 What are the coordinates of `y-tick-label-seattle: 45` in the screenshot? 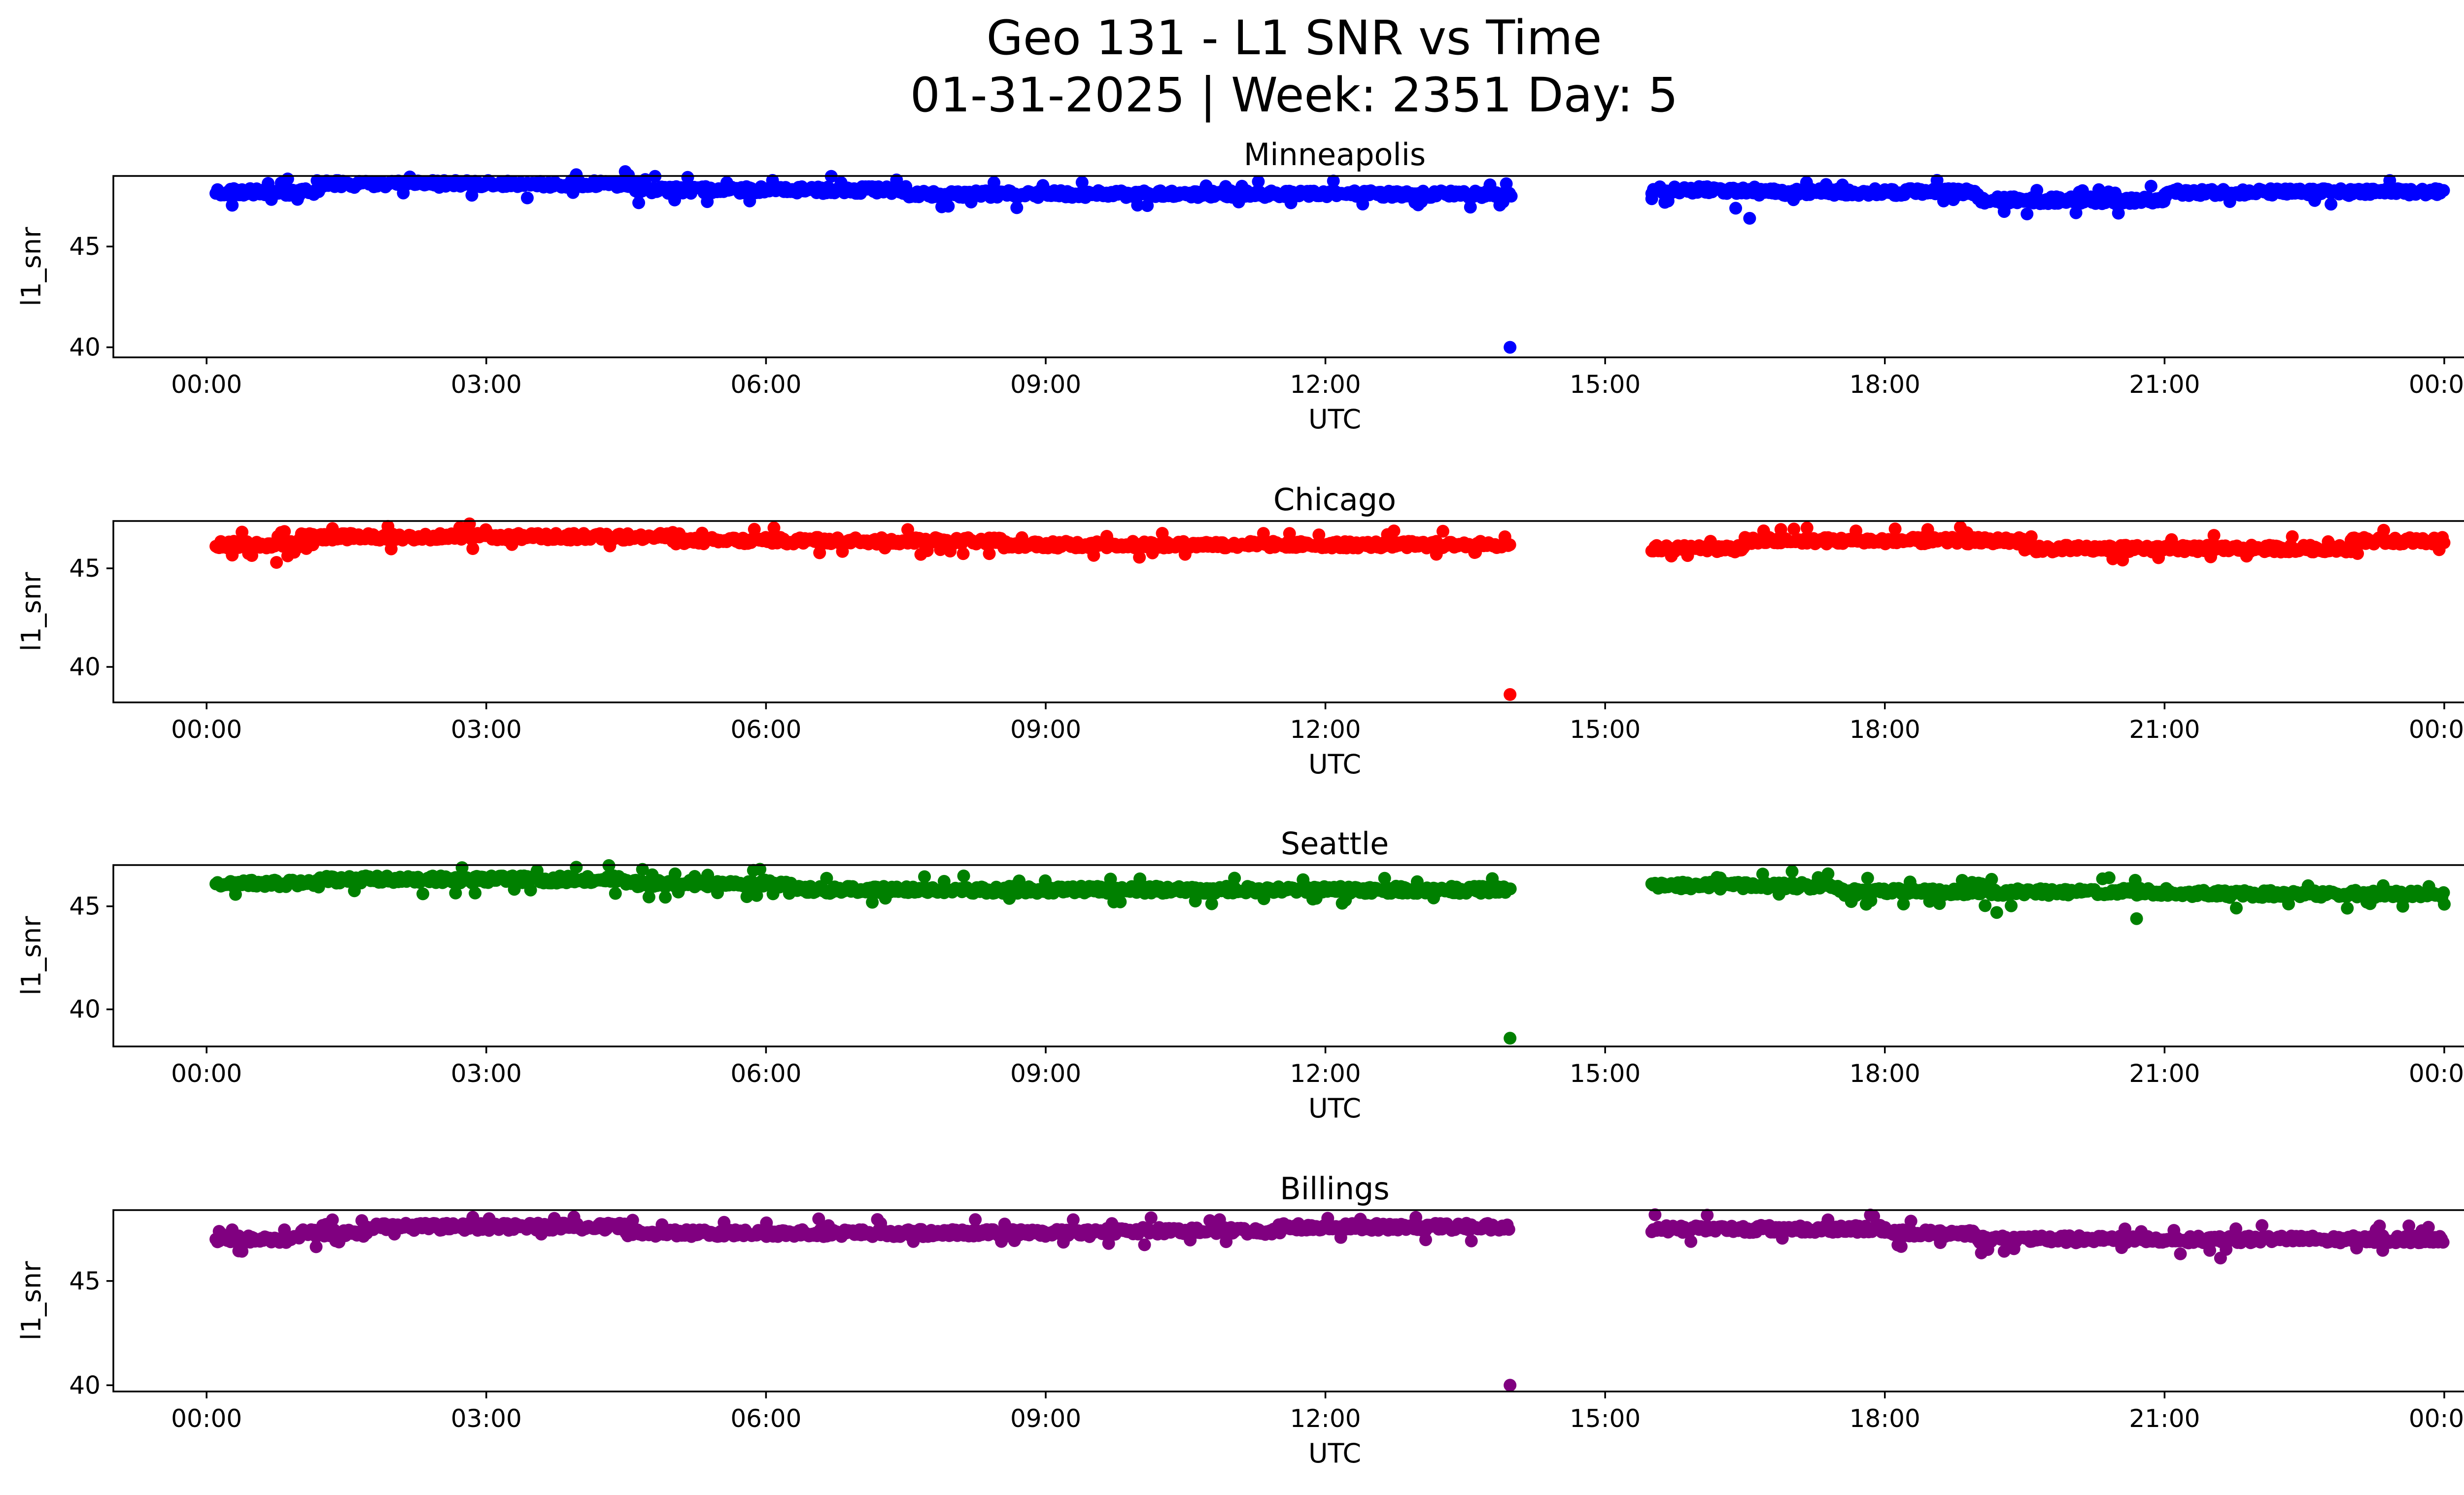 It's located at (85, 906).